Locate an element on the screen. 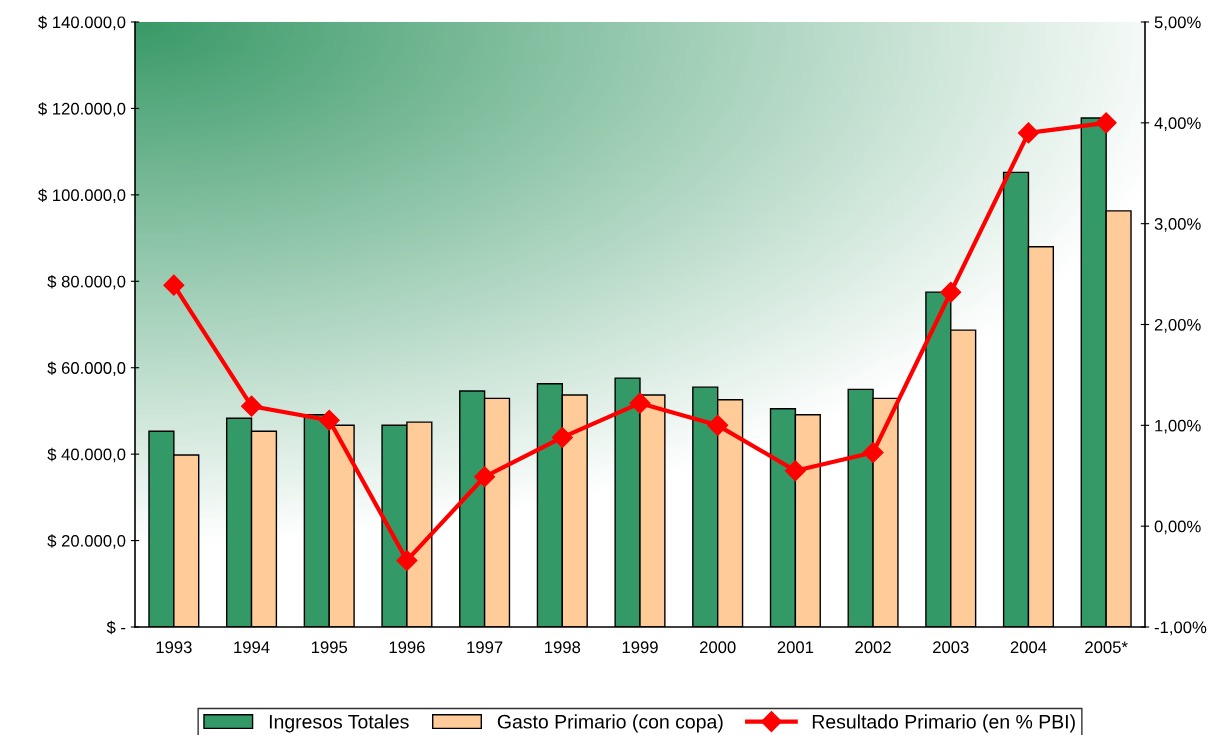  x-tick-label: 2002 is located at coordinates (873, 647).